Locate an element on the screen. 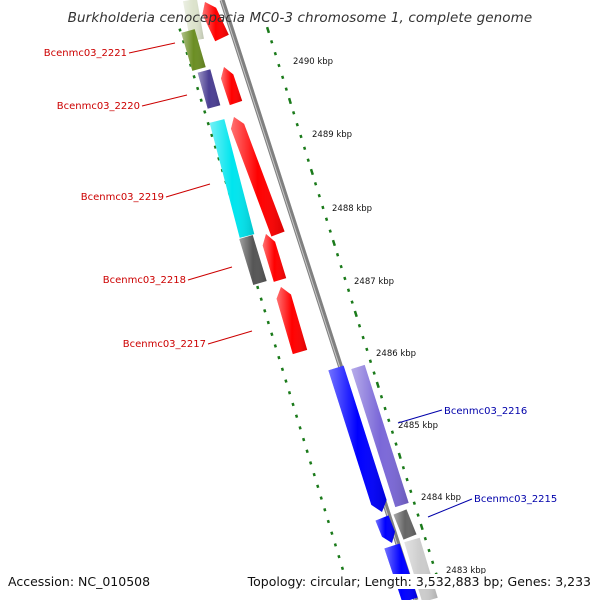  gray-cds-1-shade is located at coordinates (253, 260).